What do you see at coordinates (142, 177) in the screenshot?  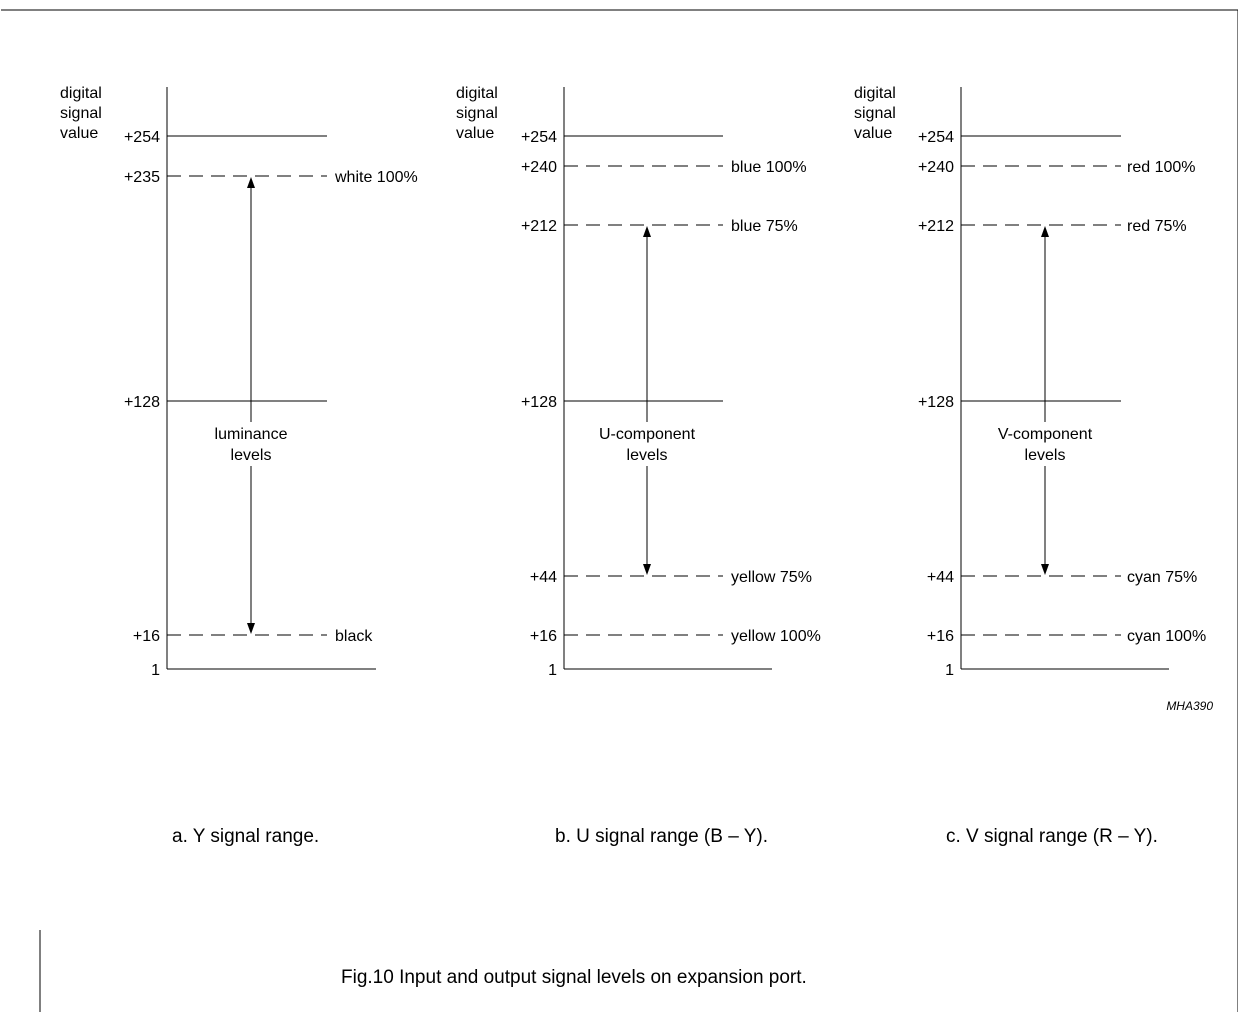 I see `level-tick-label: +235` at bounding box center [142, 177].